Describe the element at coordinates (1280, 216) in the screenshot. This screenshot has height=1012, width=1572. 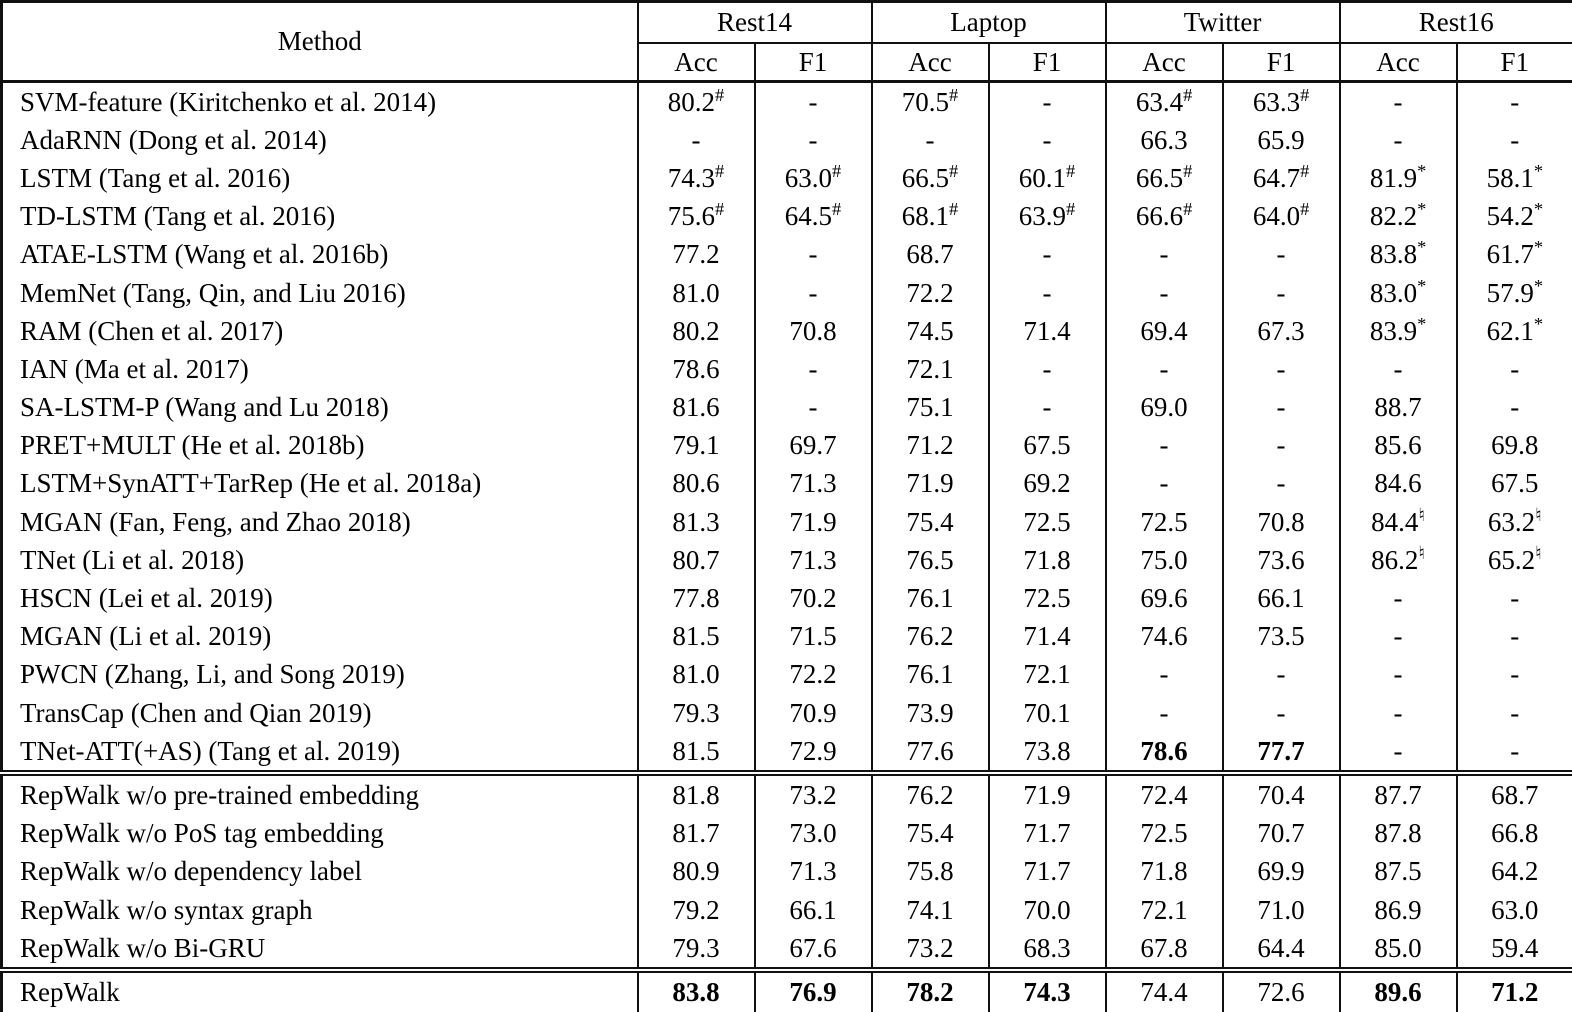
I see `value-cell: 64.0#` at that location.